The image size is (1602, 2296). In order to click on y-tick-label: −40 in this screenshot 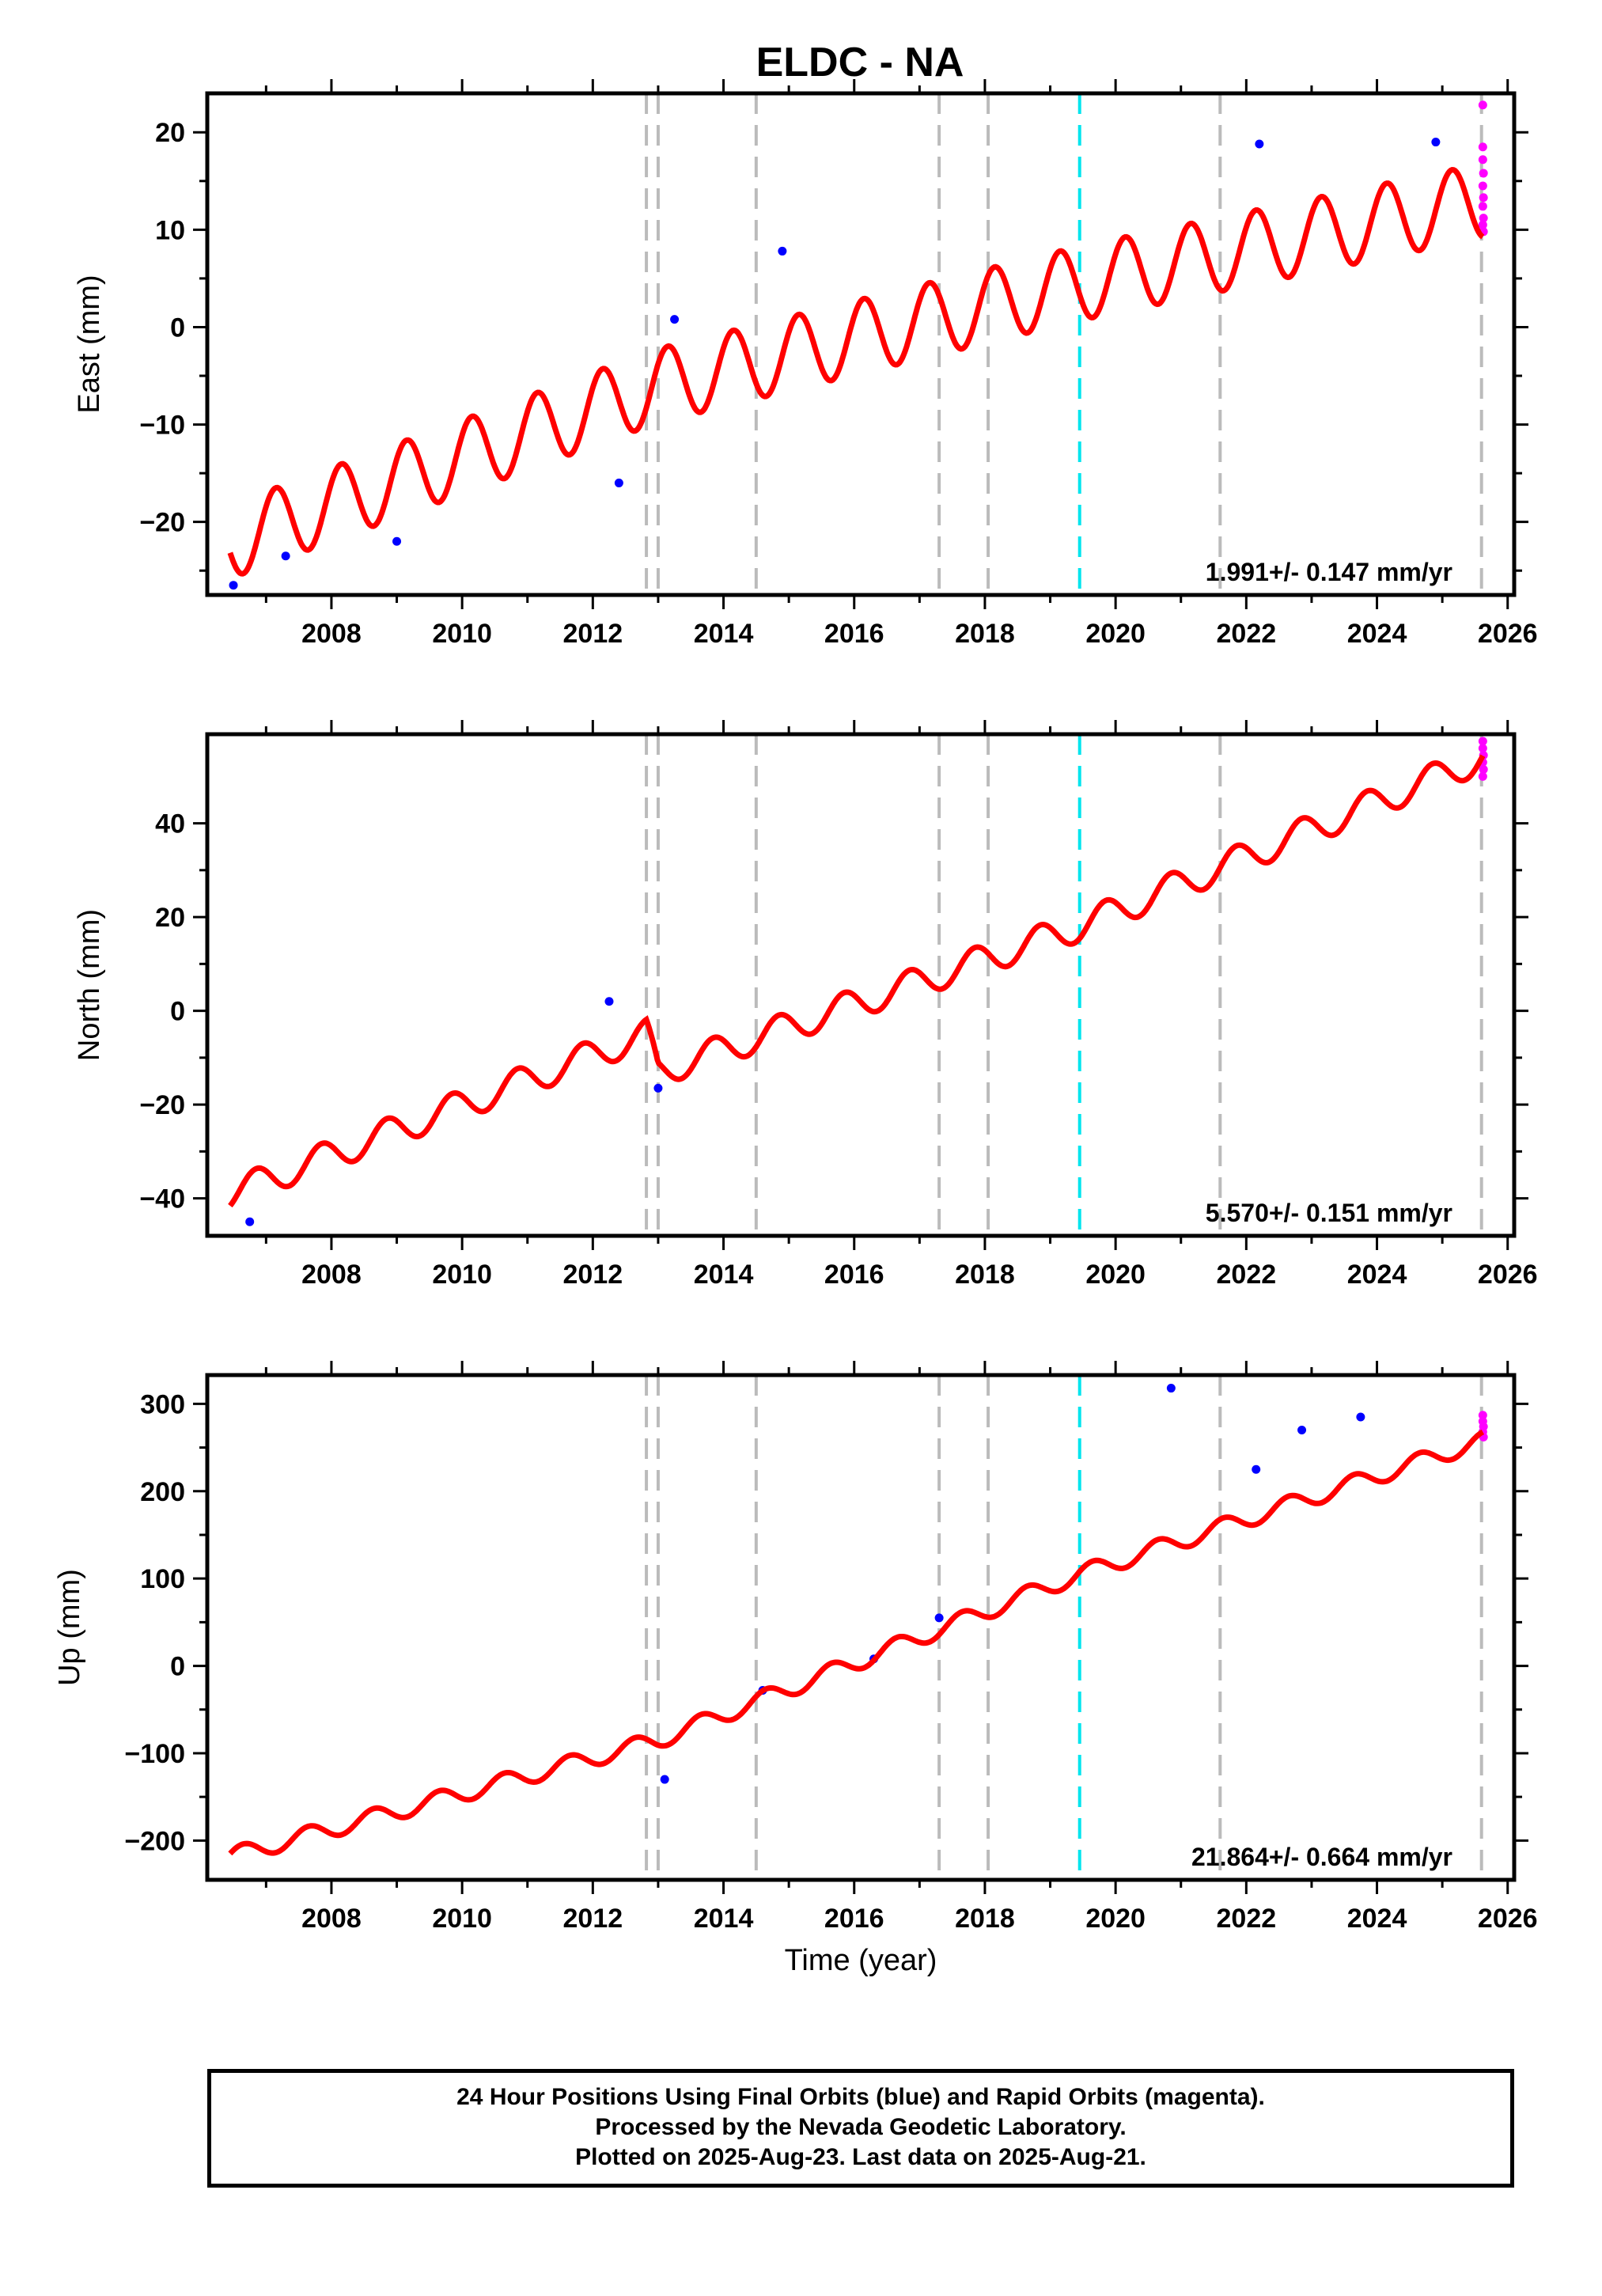, I will do `click(162, 1199)`.